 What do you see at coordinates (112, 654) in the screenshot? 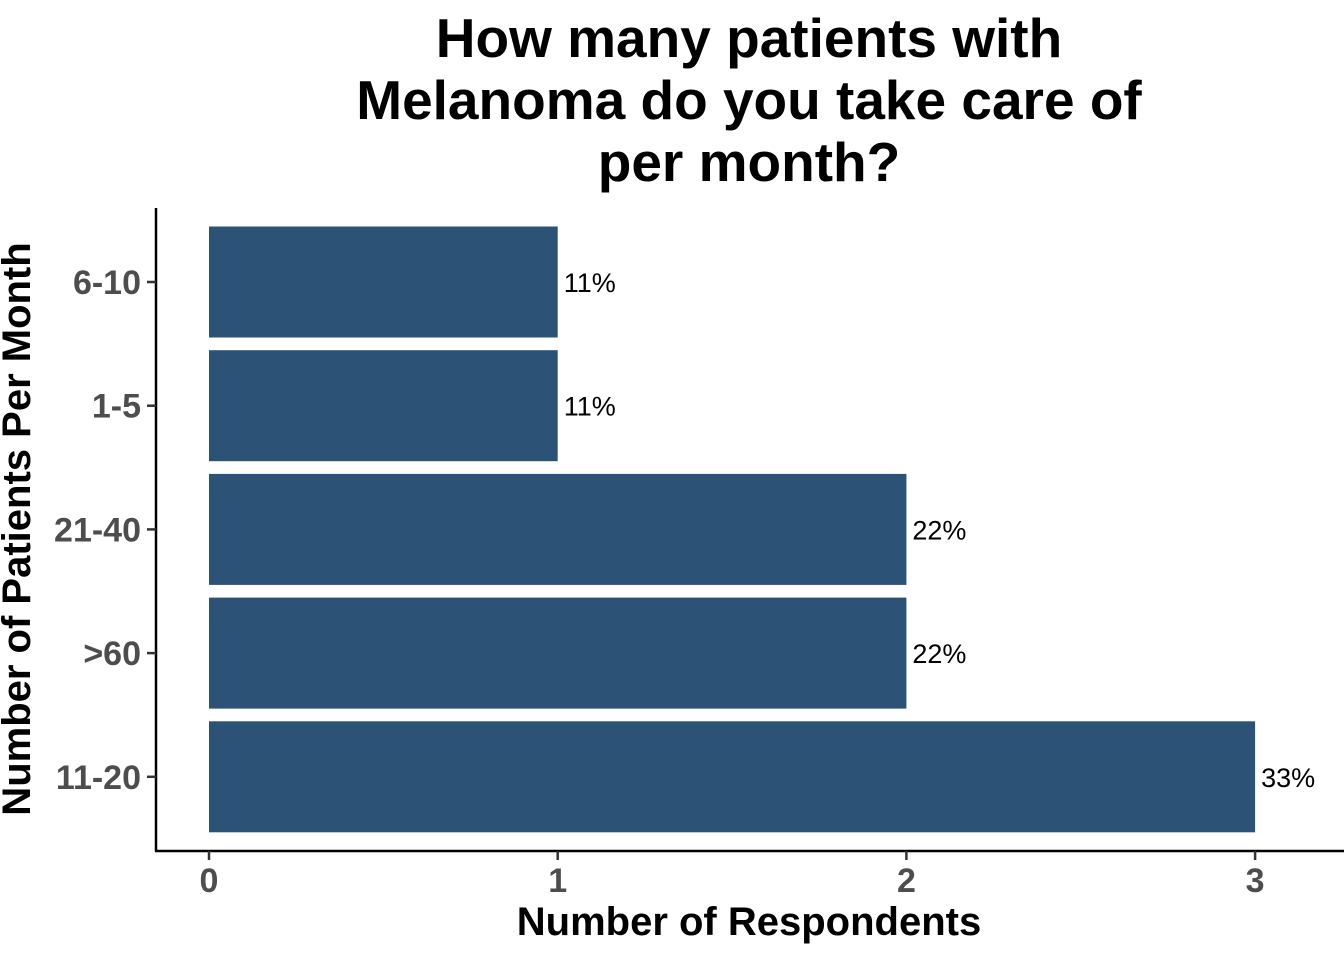
I see `y-tick-label-3: >60` at bounding box center [112, 654].